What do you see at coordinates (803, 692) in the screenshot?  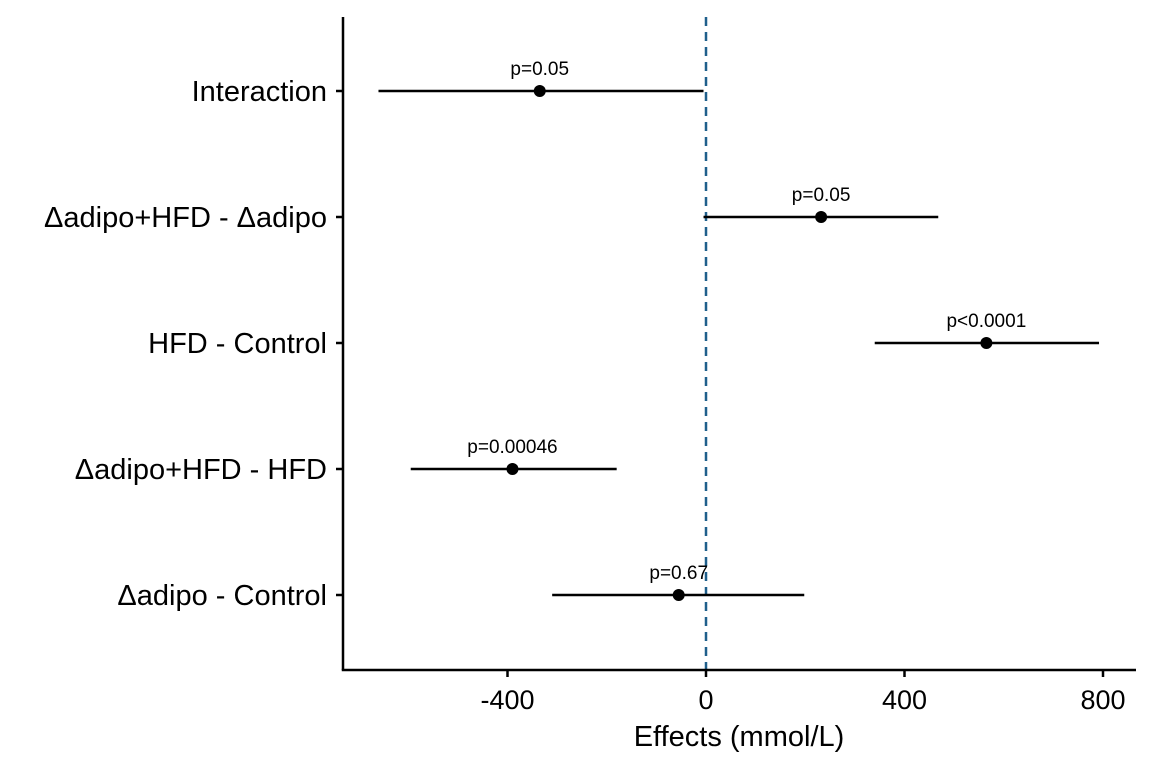 I see `x-ticks: -400 0 400 800` at bounding box center [803, 692].